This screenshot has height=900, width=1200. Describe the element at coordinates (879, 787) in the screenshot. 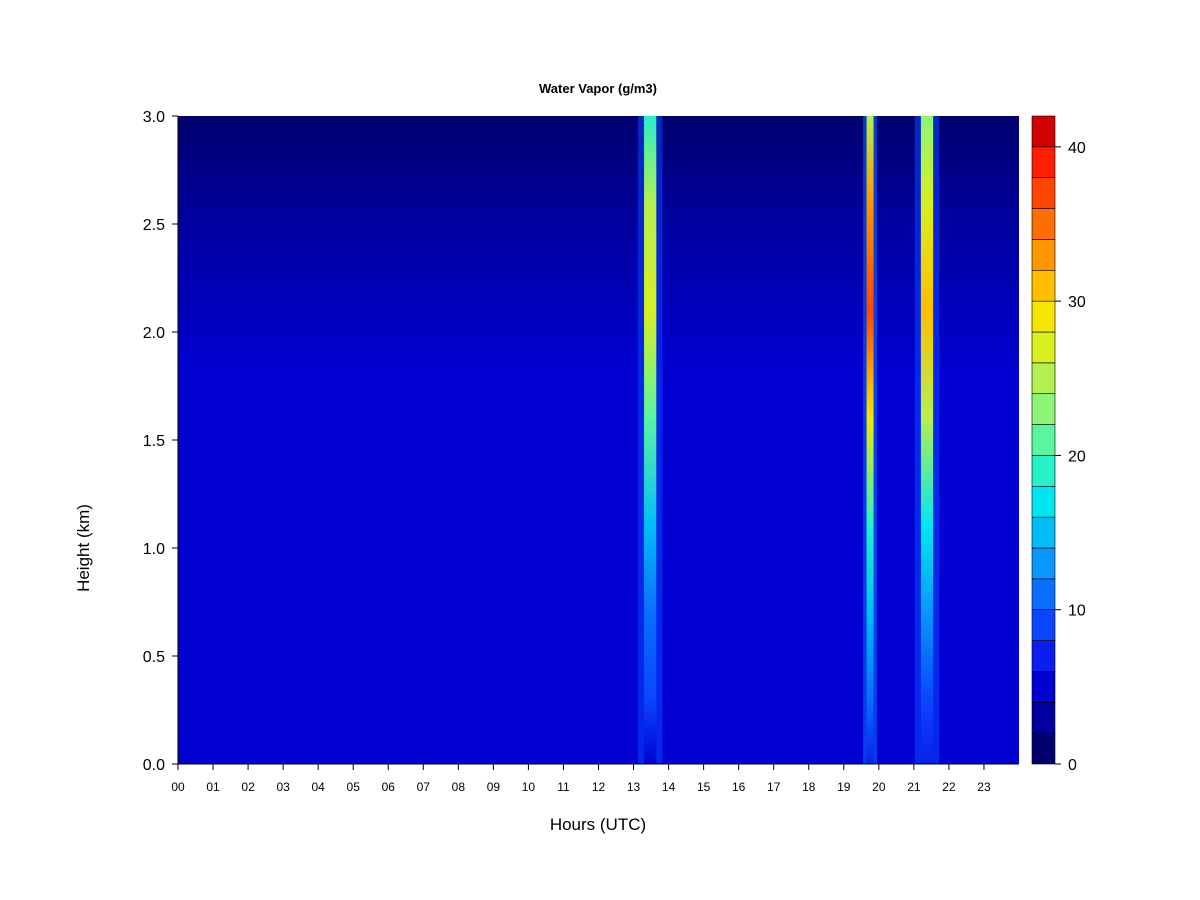

I see `x-tick-label: 20` at that location.